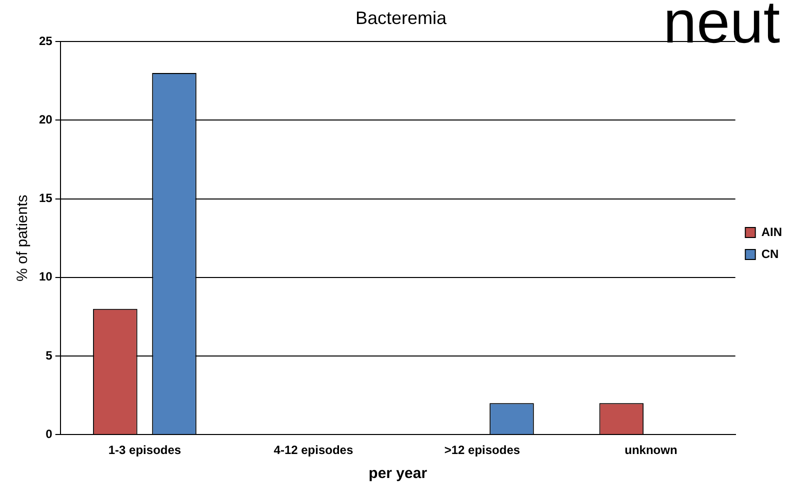 The image size is (792, 492). What do you see at coordinates (482, 450) in the screenshot?
I see `x-tick-label: >12 episodes` at bounding box center [482, 450].